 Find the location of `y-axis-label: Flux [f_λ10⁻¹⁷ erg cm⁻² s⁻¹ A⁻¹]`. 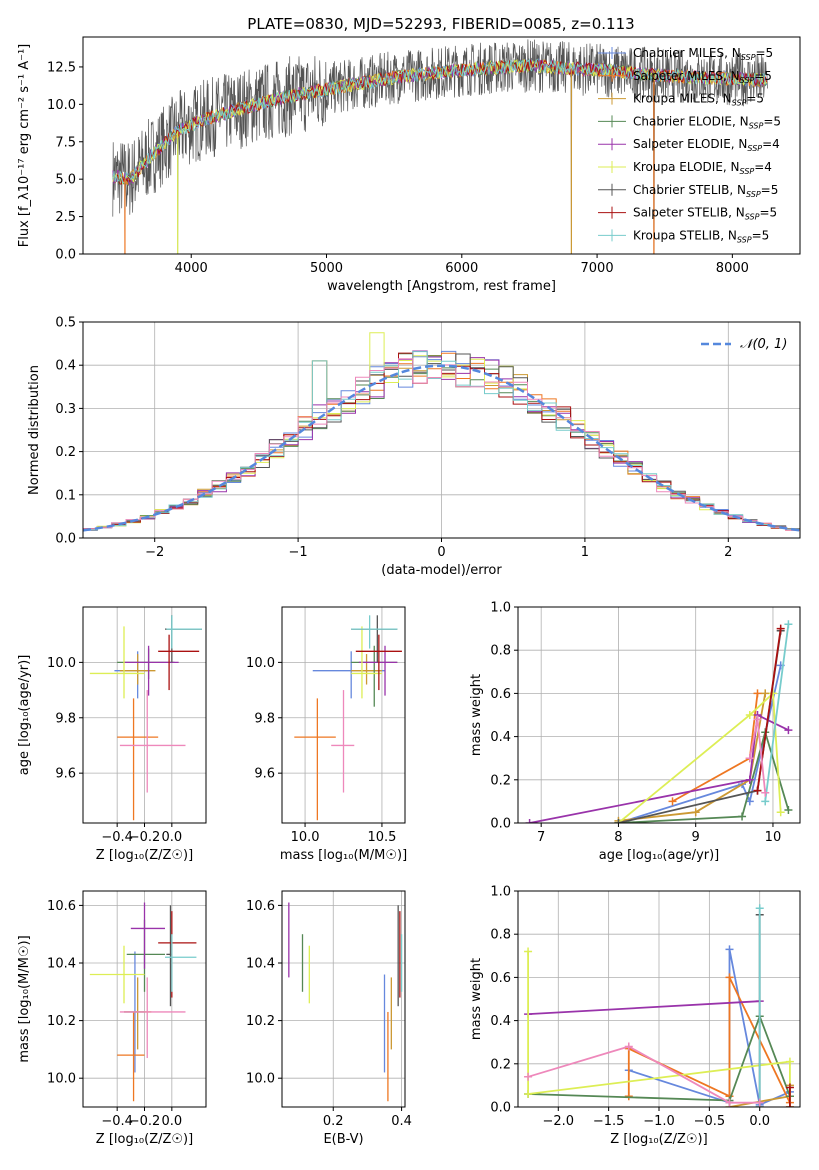

y-axis-label: Flux [f_λ10⁻¹⁷ erg cm⁻² s⁻¹ A⁻¹] is located at coordinates (24, 146).